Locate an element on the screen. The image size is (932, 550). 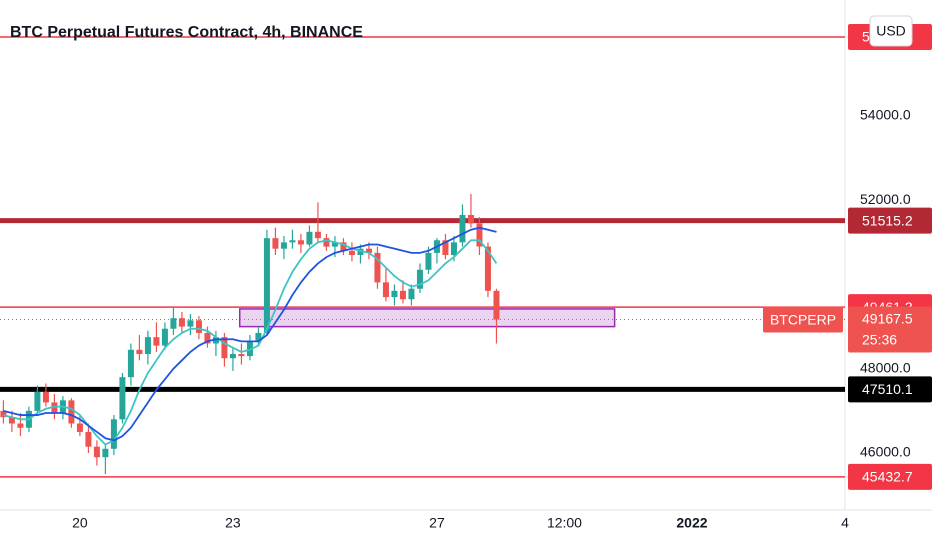
level-label: 51515.2 is located at coordinates (887, 220).